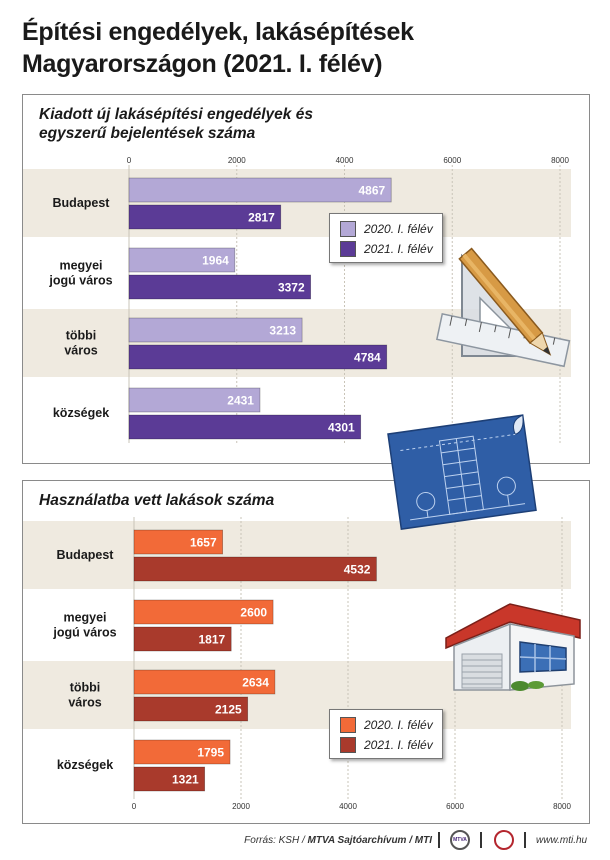 This screenshot has width=610, height=860. Describe the element at coordinates (369, 840) in the screenshot. I see `source-agency: MTVA Sajtóarchívum / MTI` at that location.